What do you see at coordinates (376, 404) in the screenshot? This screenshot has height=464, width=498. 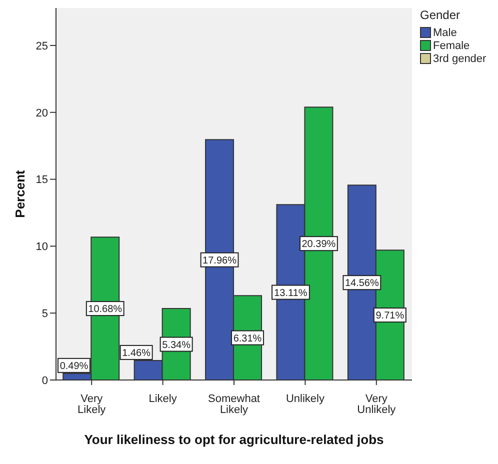 I see `x-tick-label: Very Unlikely` at bounding box center [376, 404].